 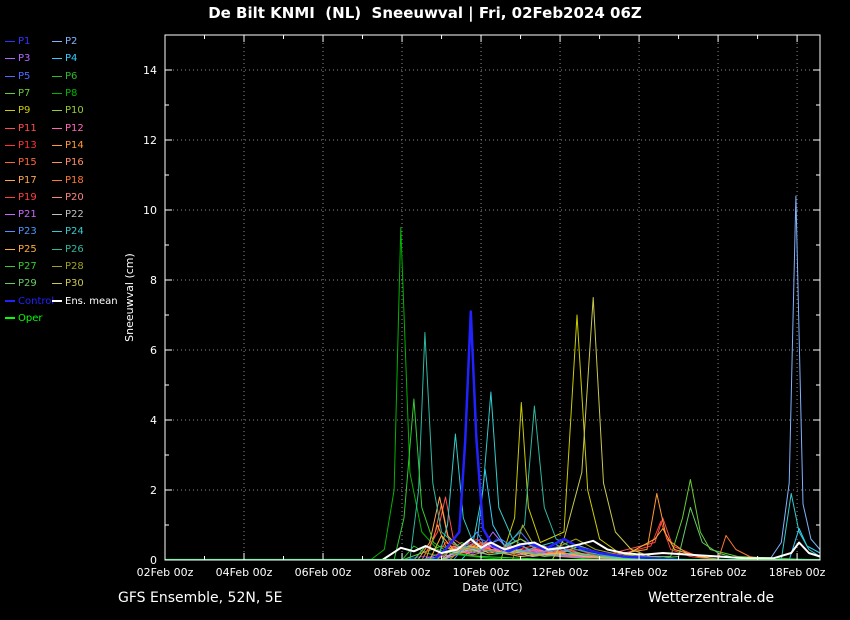 What do you see at coordinates (153, 420) in the screenshot?
I see `svg-text: 4` at bounding box center [153, 420].